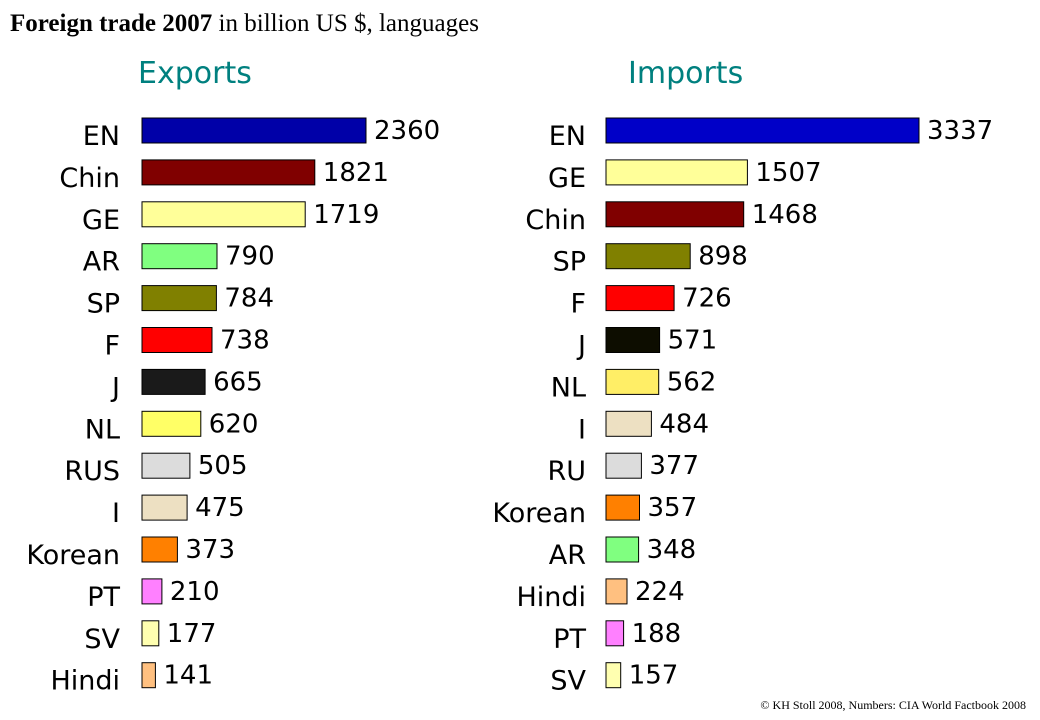  Describe the element at coordinates (578, 304) in the screenshot. I see `imports-category-label: F` at that location.